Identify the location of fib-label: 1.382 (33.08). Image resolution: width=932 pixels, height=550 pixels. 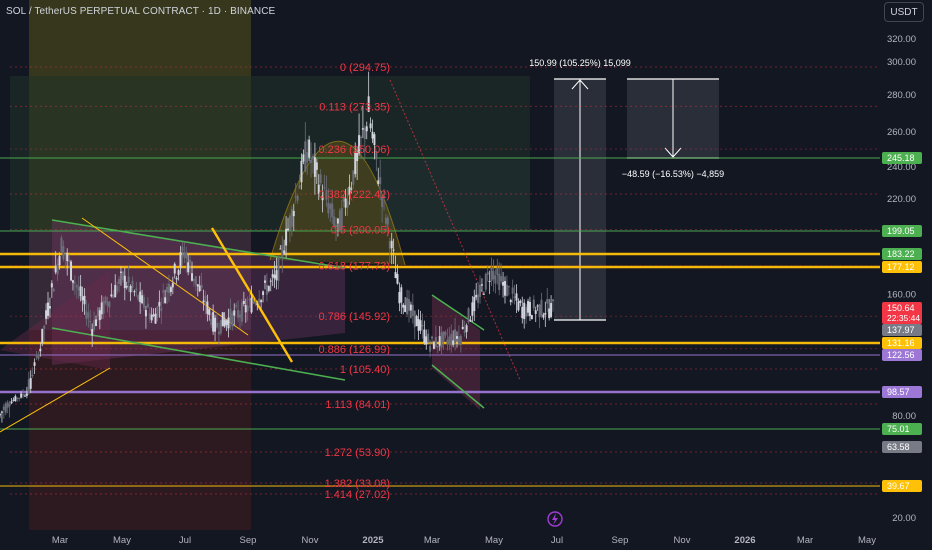
(357, 484).